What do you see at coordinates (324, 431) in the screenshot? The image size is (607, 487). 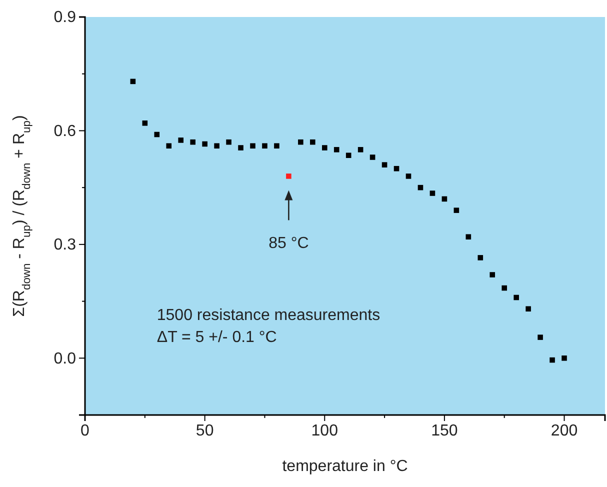 I see `x-tick-label: 100` at bounding box center [324, 431].